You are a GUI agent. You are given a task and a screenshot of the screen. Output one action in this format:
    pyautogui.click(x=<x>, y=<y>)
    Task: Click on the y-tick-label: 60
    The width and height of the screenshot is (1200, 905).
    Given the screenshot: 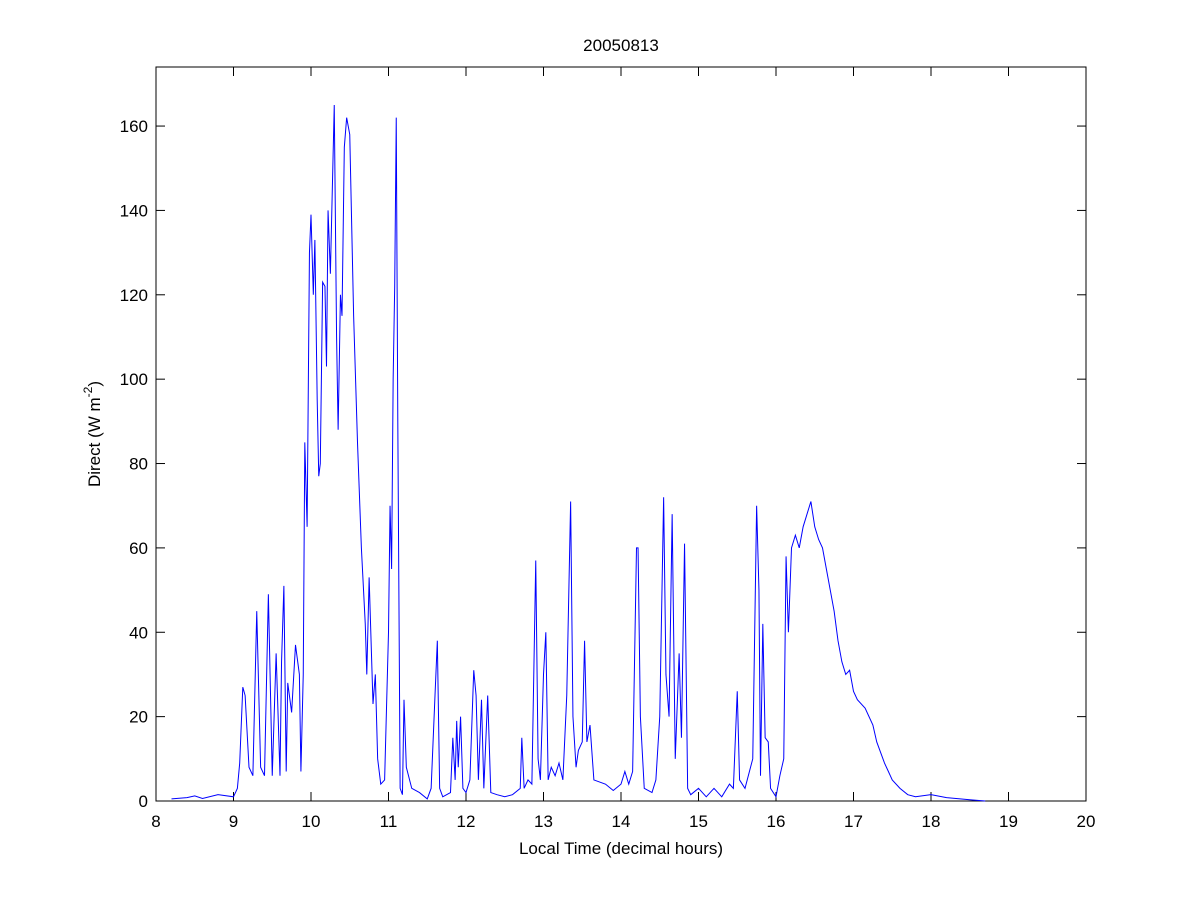 What is the action you would take?
    pyautogui.click(x=138, y=548)
    